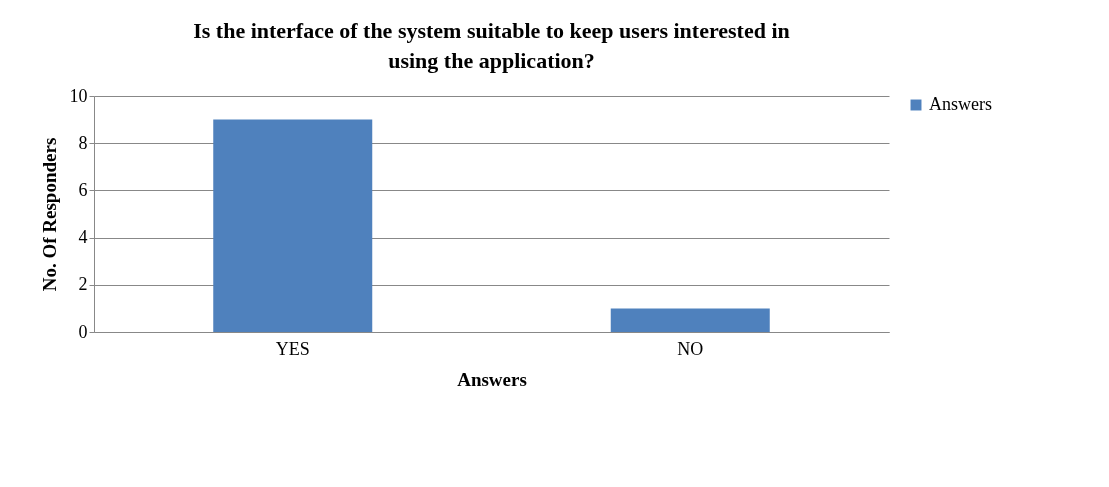  What do you see at coordinates (83, 189) in the screenshot?
I see `y-tick-label: 6` at bounding box center [83, 189].